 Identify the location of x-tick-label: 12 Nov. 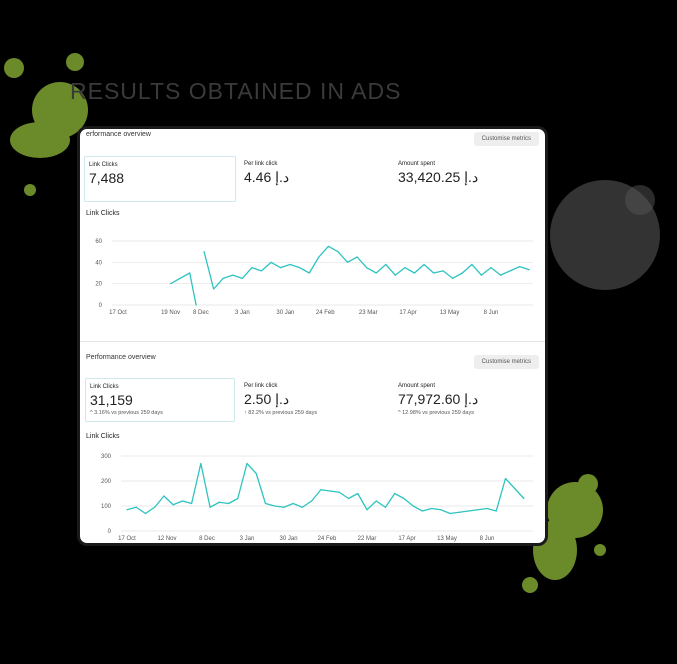
(166, 539).